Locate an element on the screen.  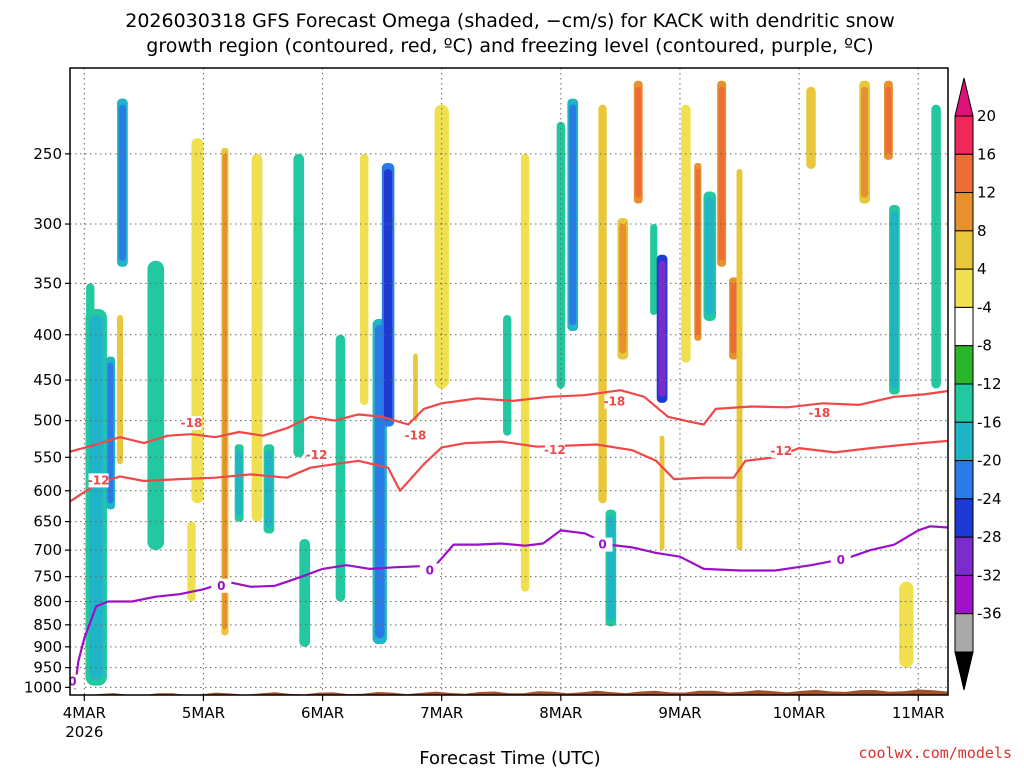
y-tick-label-650: 650 is located at coordinates (47, 522).